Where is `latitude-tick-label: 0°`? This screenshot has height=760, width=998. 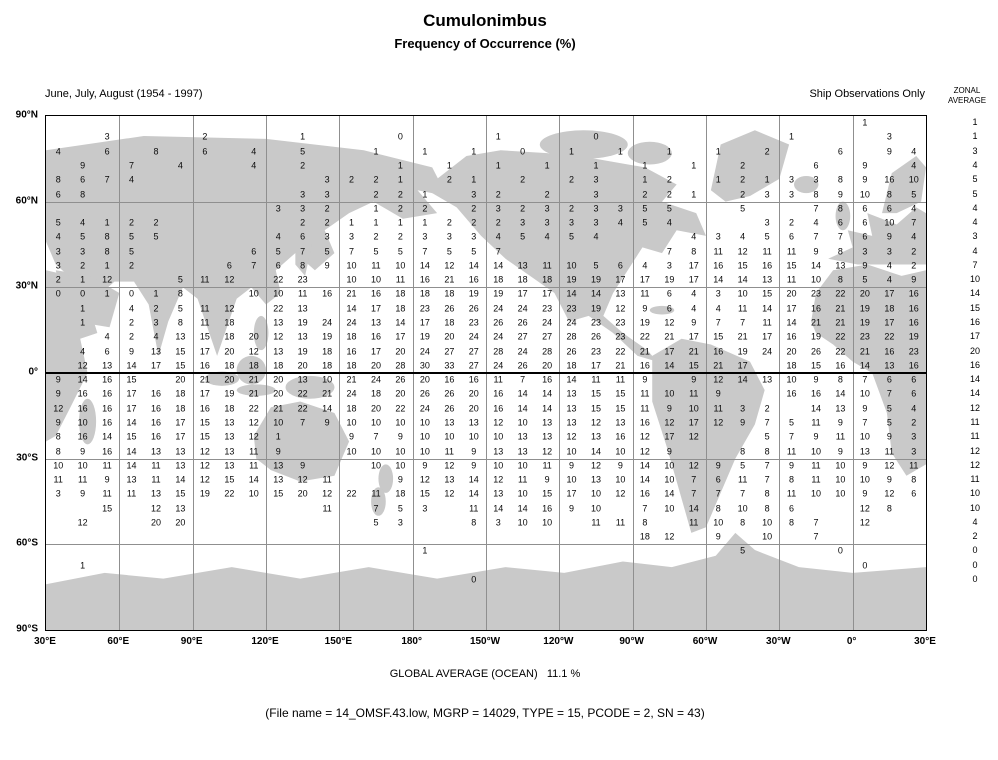
latitude-tick-label: 0° is located at coordinates (33, 372).